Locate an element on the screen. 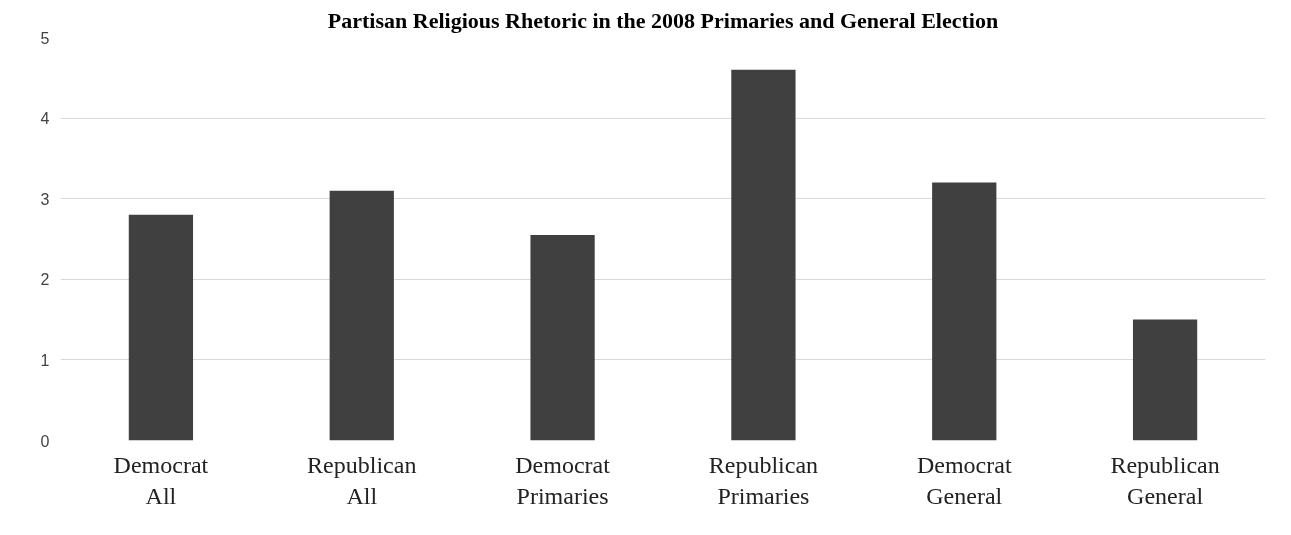  x-tick-label: Republican General is located at coordinates (1165, 480).